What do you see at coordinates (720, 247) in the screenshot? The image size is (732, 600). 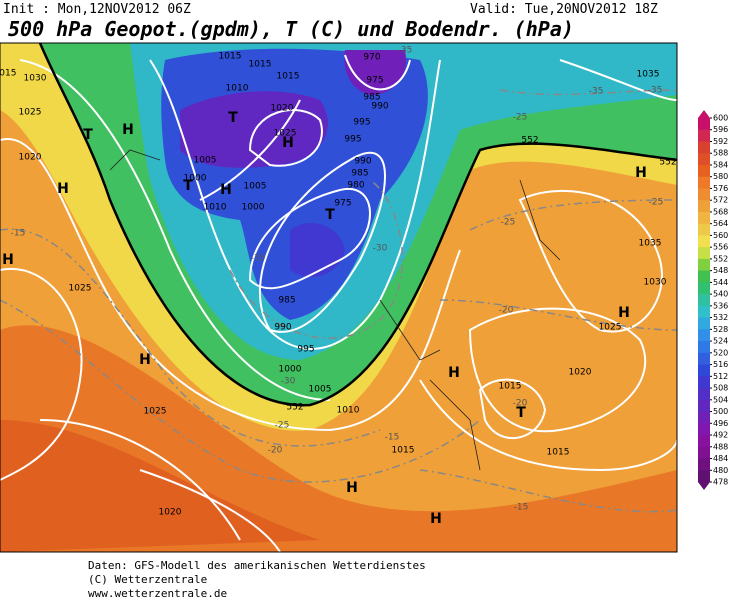 I see `colorbar-label: 556` at bounding box center [720, 247].